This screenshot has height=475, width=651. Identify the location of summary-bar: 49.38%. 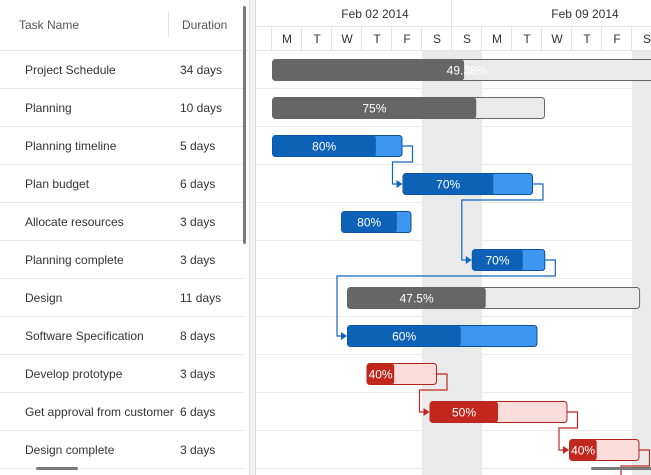
(461, 70).